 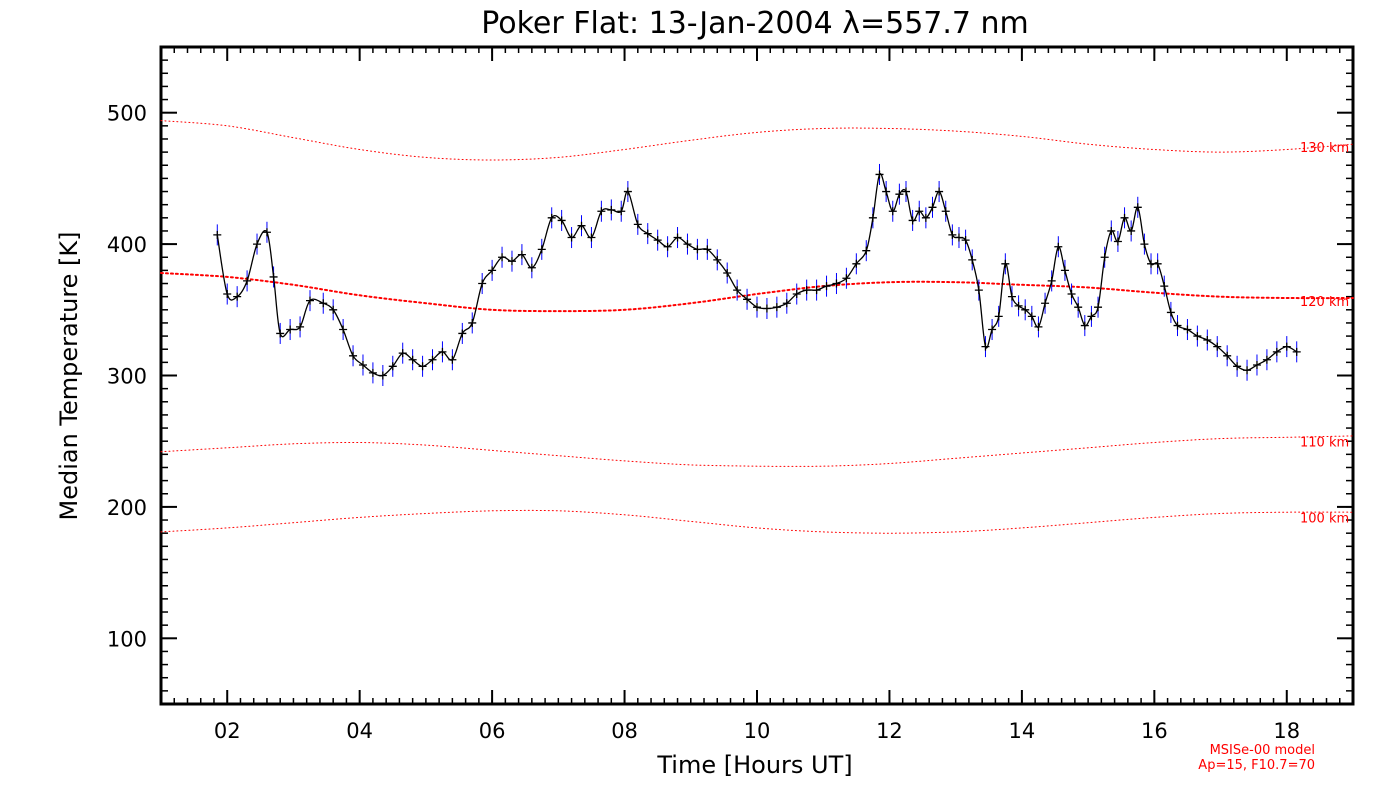 What do you see at coordinates (1324, 519) in the screenshot?
I see `model-label-100-km: 100 km` at bounding box center [1324, 519].